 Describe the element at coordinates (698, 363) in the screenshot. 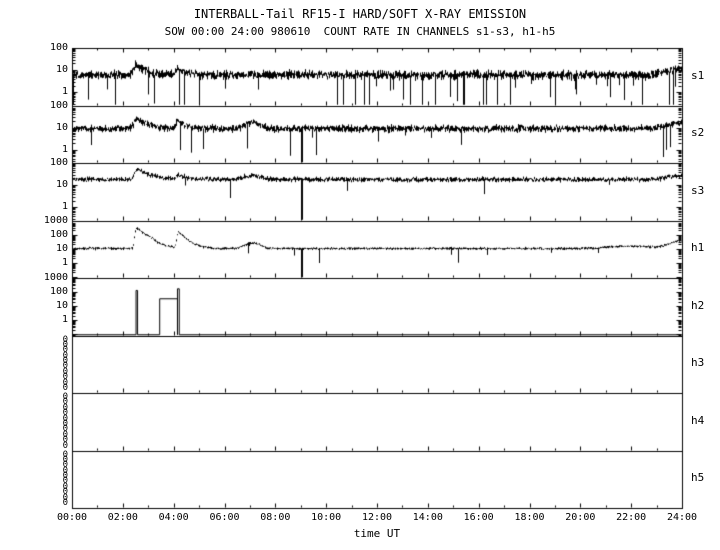

I see `channel-label-h3: h3` at that location.